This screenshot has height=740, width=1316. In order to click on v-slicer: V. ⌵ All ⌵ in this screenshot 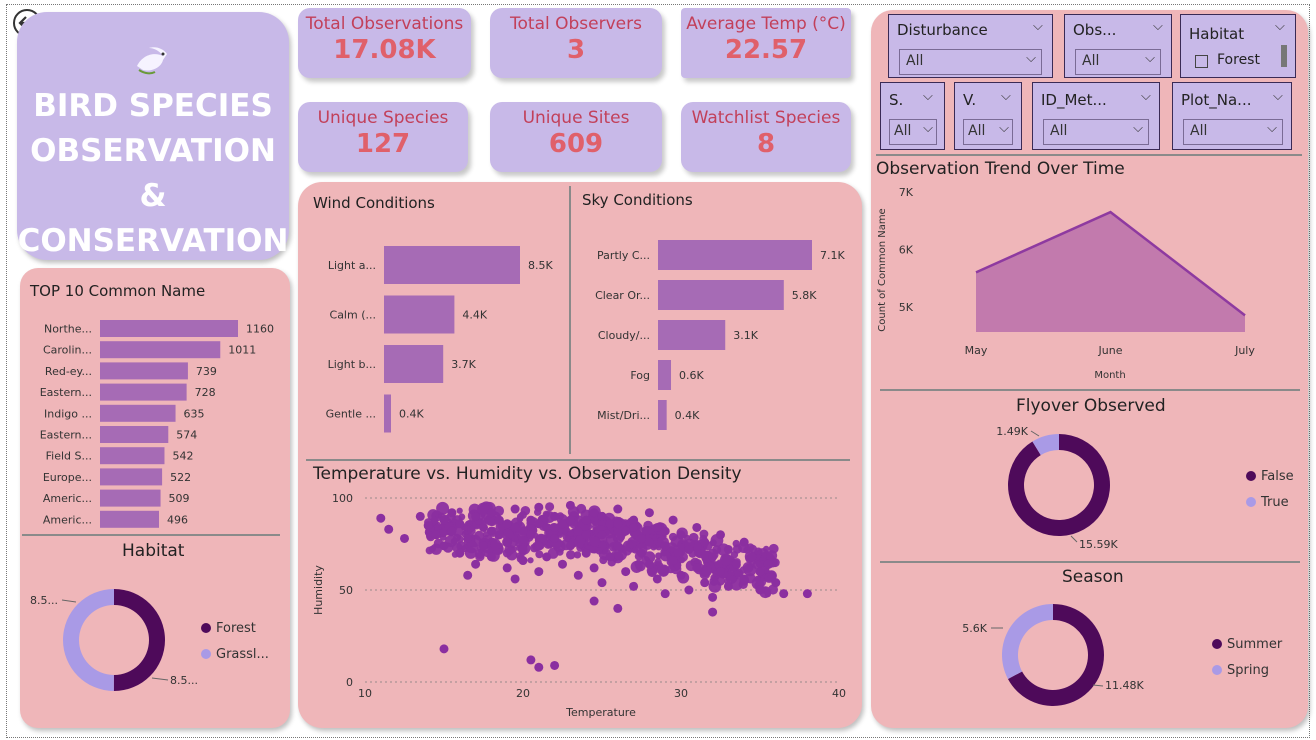, I will do `click(988, 116)`.